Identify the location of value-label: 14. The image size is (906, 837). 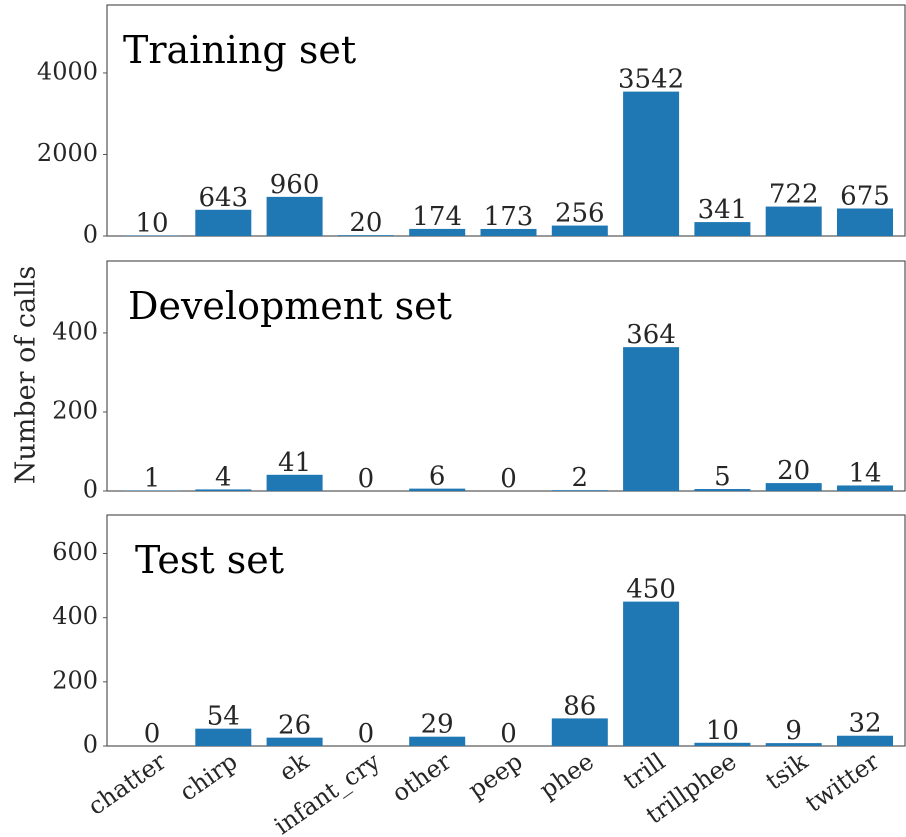
(864, 473).